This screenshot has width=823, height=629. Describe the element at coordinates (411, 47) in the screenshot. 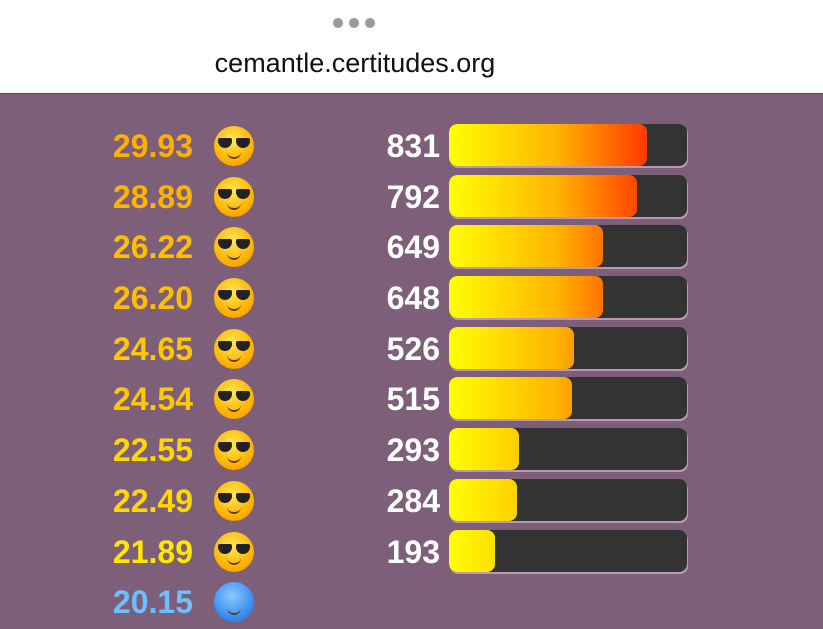

I see `browser-bar: cemantle.certitudes.org` at that location.